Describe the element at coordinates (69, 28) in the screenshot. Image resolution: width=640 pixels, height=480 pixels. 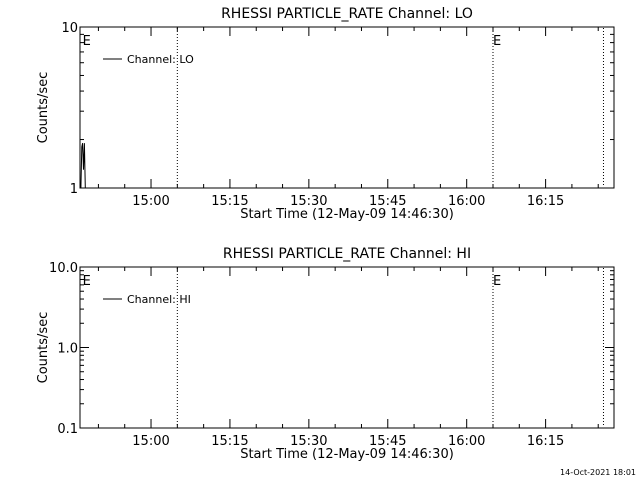
I see `y-tick-label: 10` at that location.